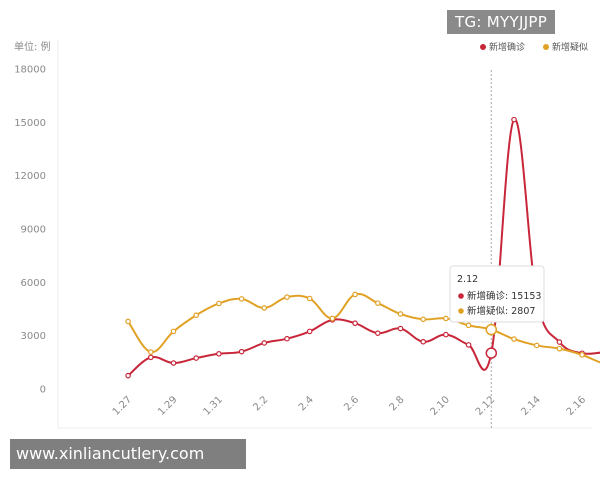 This screenshot has width=600, height=480. I want to click on x-tick-label: 1.27, so click(123, 406).